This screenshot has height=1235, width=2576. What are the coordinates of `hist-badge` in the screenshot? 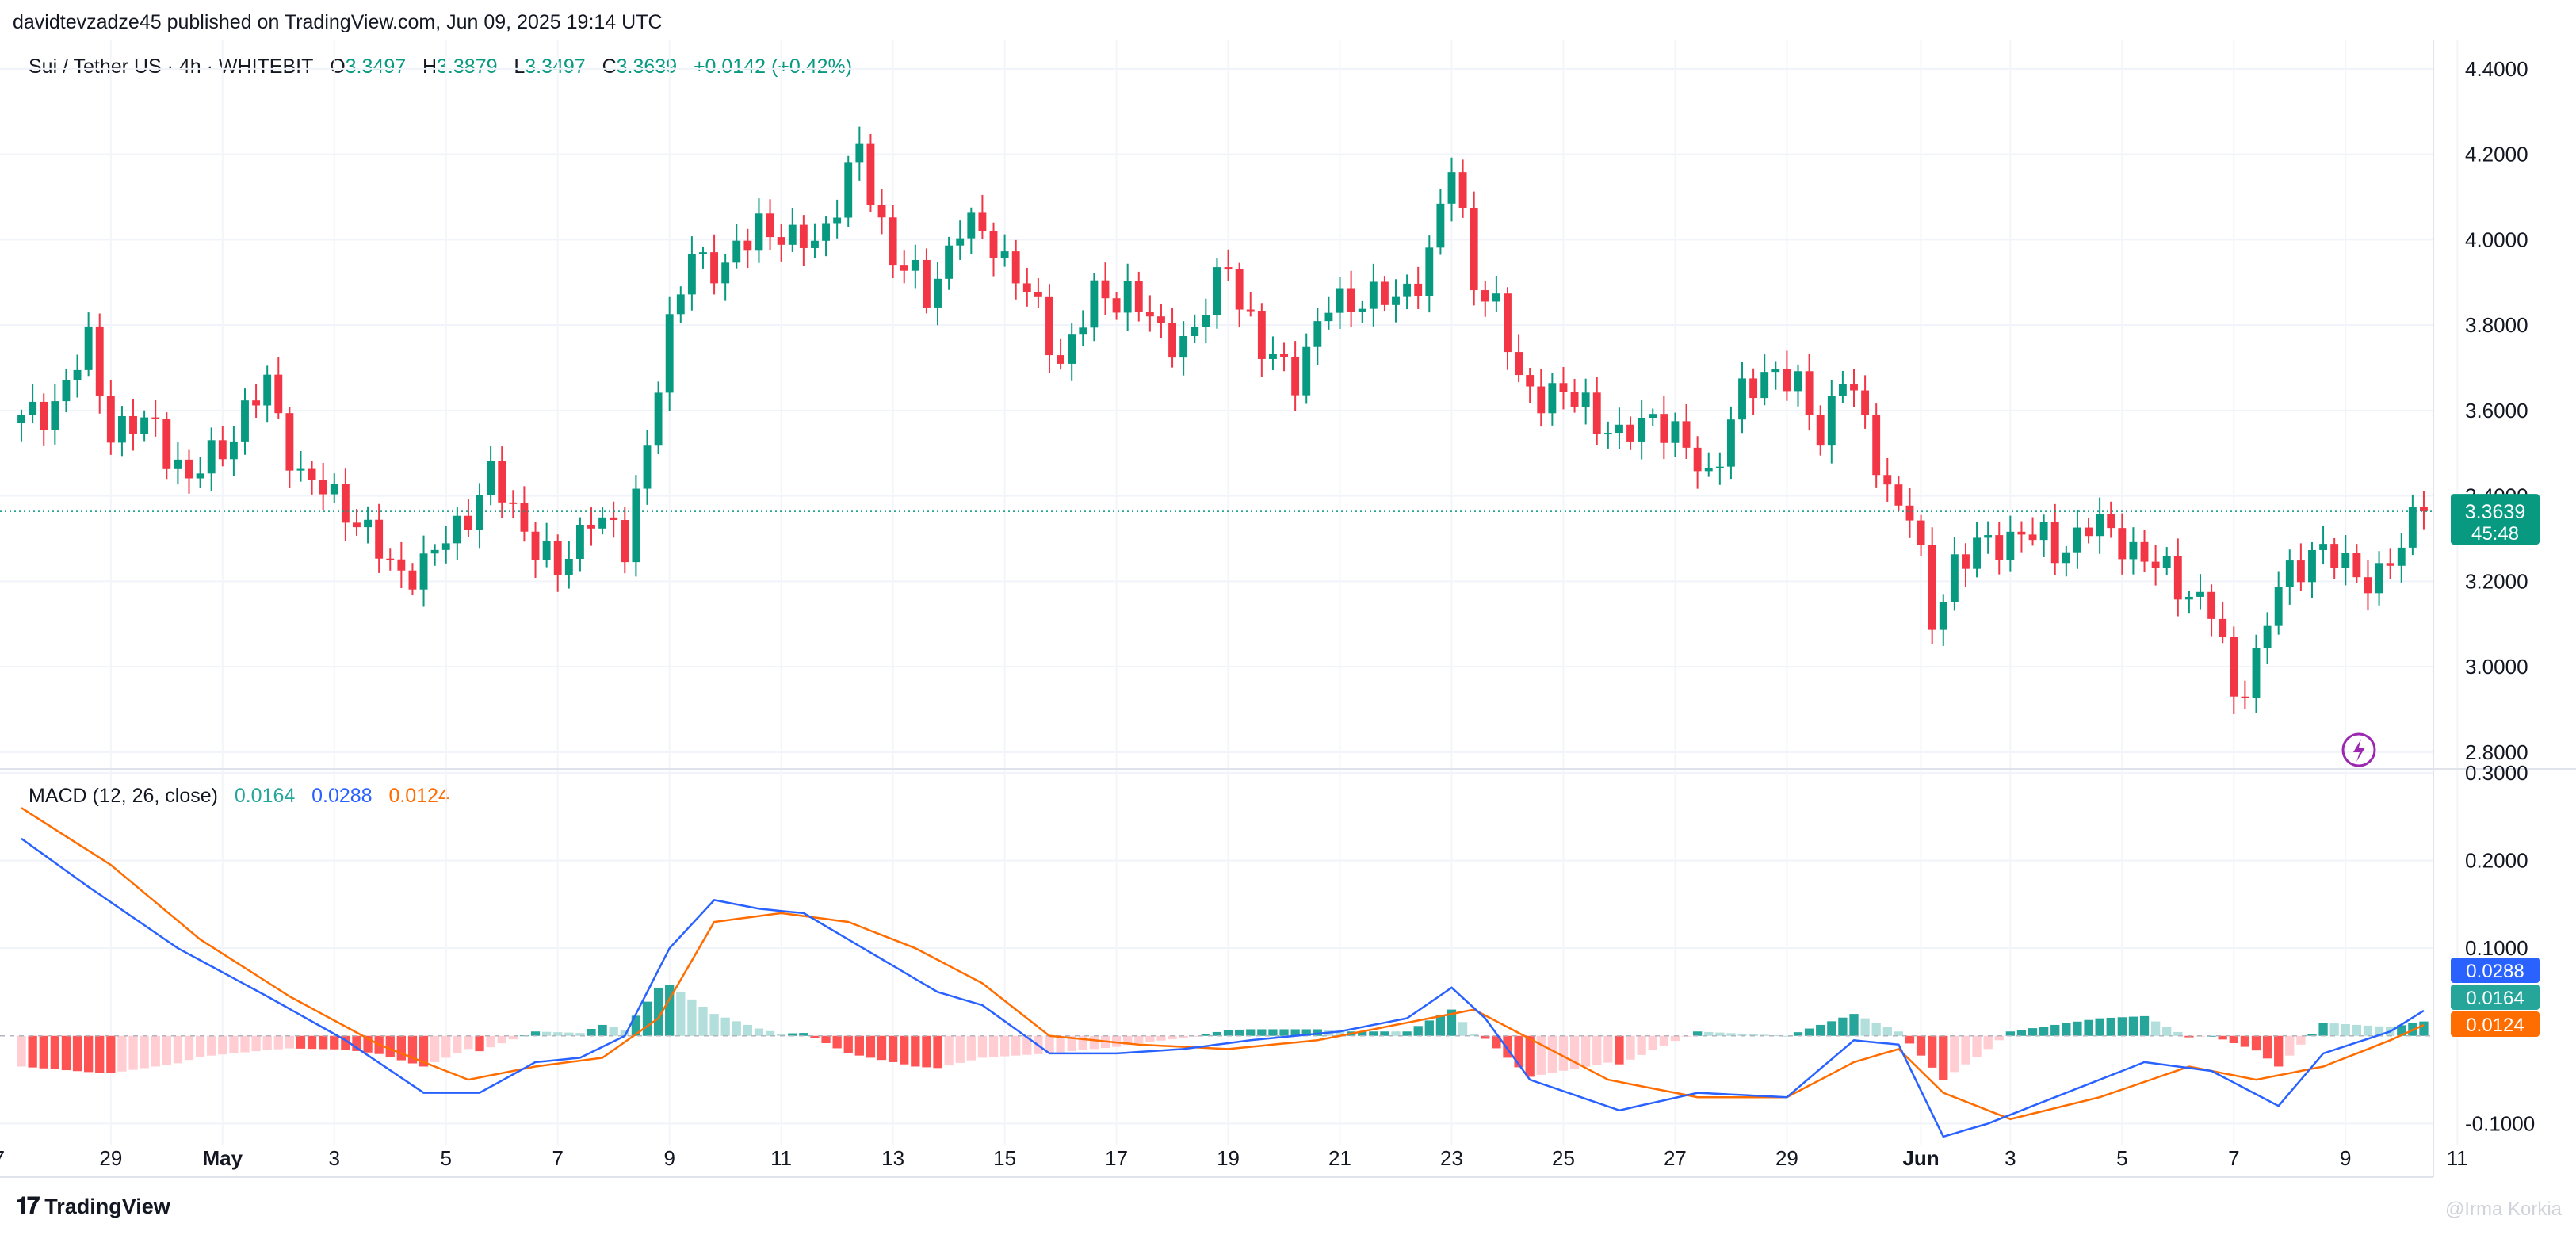 It's located at (2495, 997).